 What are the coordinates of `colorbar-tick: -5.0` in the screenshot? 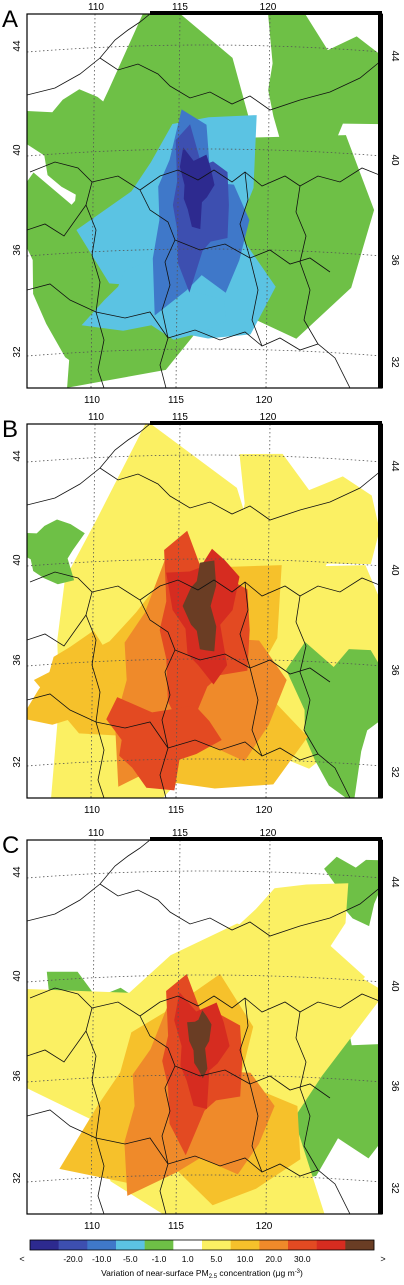 It's located at (130, 1259).